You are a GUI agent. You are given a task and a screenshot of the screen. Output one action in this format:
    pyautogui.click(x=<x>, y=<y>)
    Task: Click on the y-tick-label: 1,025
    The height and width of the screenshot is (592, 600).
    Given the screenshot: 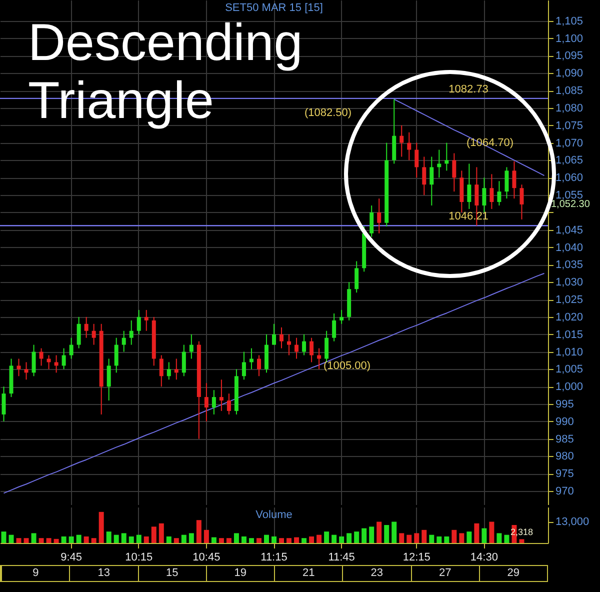 What is the action you would take?
    pyautogui.click(x=570, y=300)
    